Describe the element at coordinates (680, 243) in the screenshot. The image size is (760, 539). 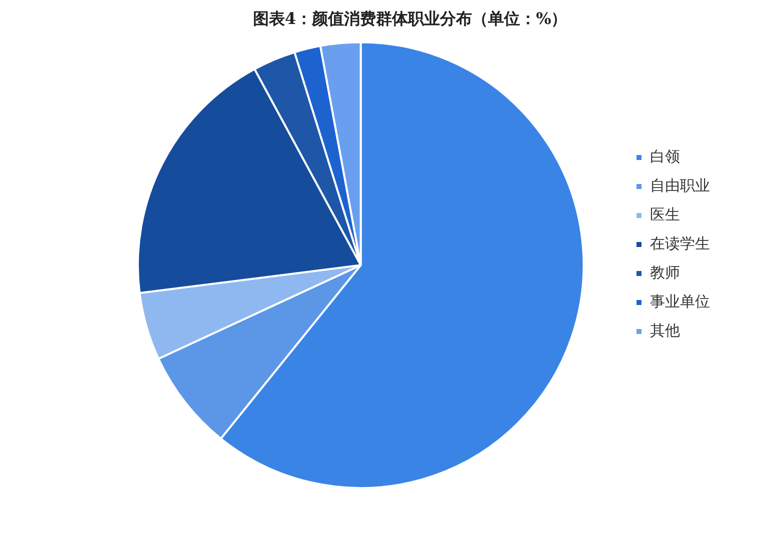
I see `legend-label: 在读学生` at that location.